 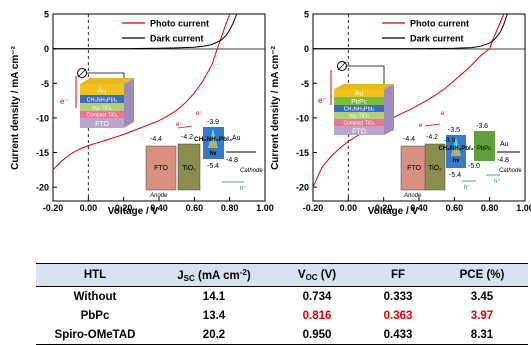 I want to click on cell-pce: 8.31, so click(x=482, y=335).